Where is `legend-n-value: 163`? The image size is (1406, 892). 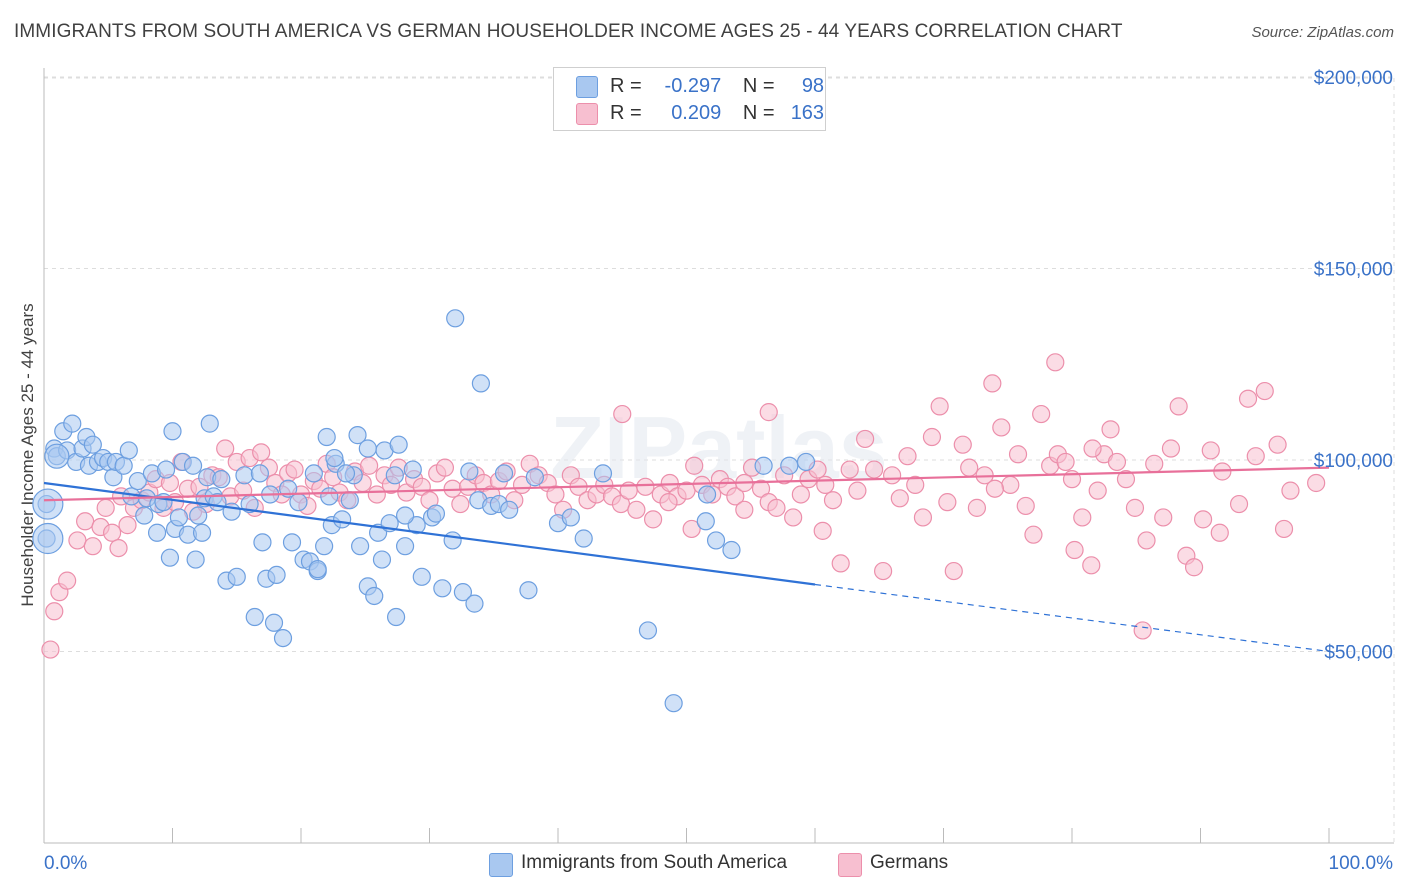 legend-n-value: 163 is located at coordinates (807, 113).